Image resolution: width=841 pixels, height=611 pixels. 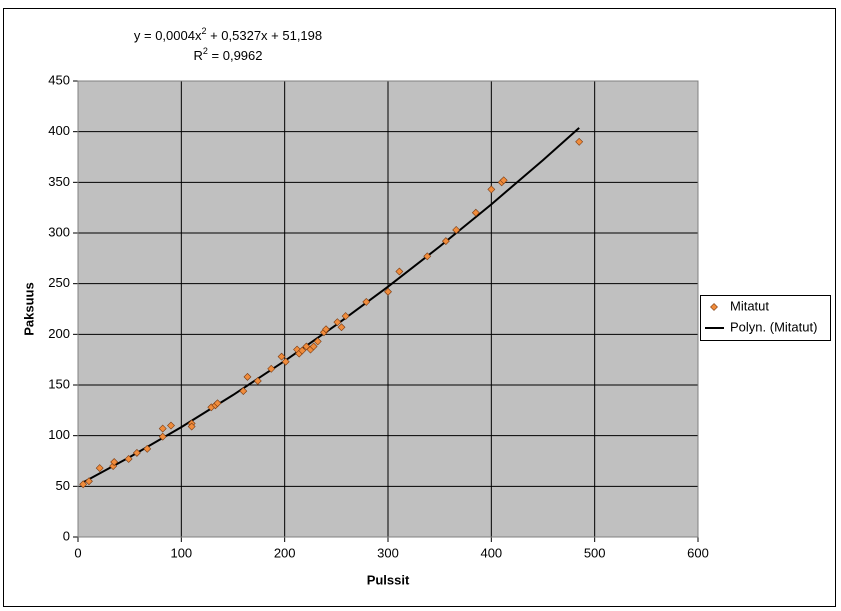 I want to click on r-squared-text: = 0,9962, so click(x=235, y=55).